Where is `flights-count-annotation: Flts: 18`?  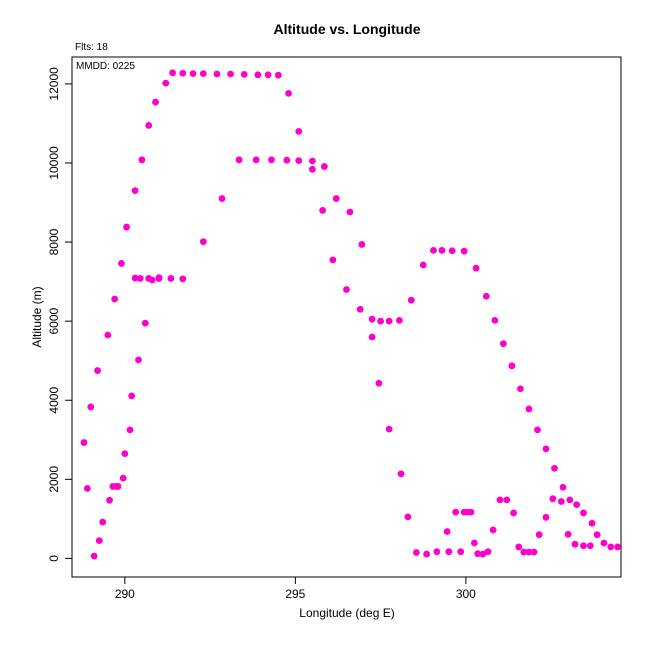
flights-count-annotation: Flts: 18 is located at coordinates (91, 47).